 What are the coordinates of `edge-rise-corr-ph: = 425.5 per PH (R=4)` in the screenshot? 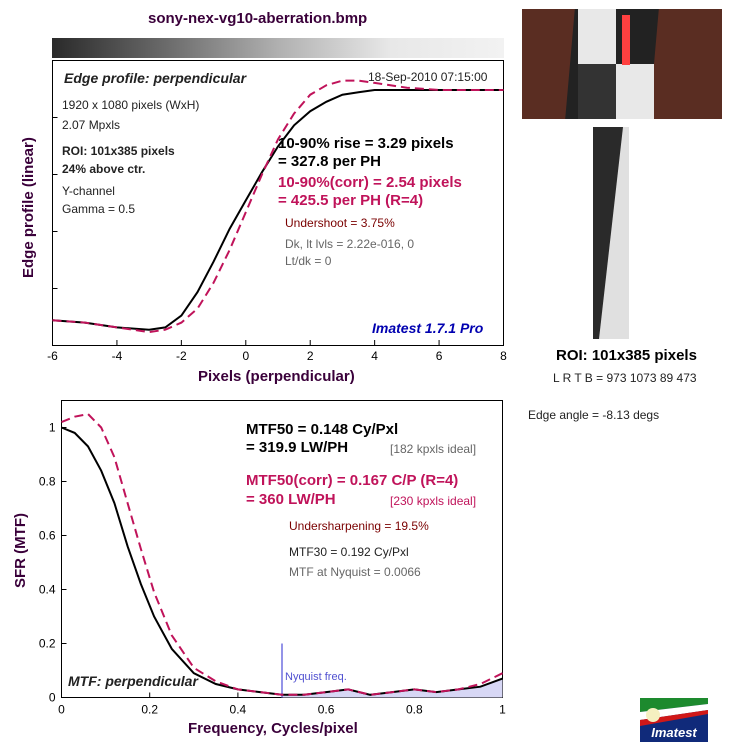 It's located at (351, 200).